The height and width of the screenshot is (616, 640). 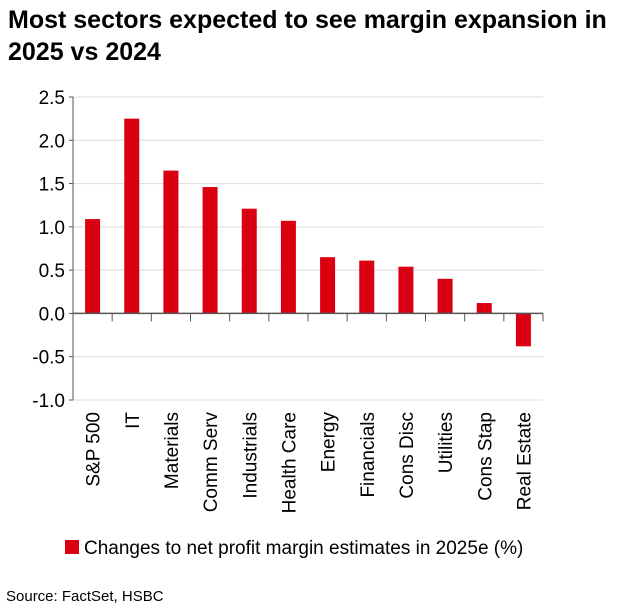 What do you see at coordinates (52, 228) in the screenshot?
I see `y-tick-label: 1.0` at bounding box center [52, 228].